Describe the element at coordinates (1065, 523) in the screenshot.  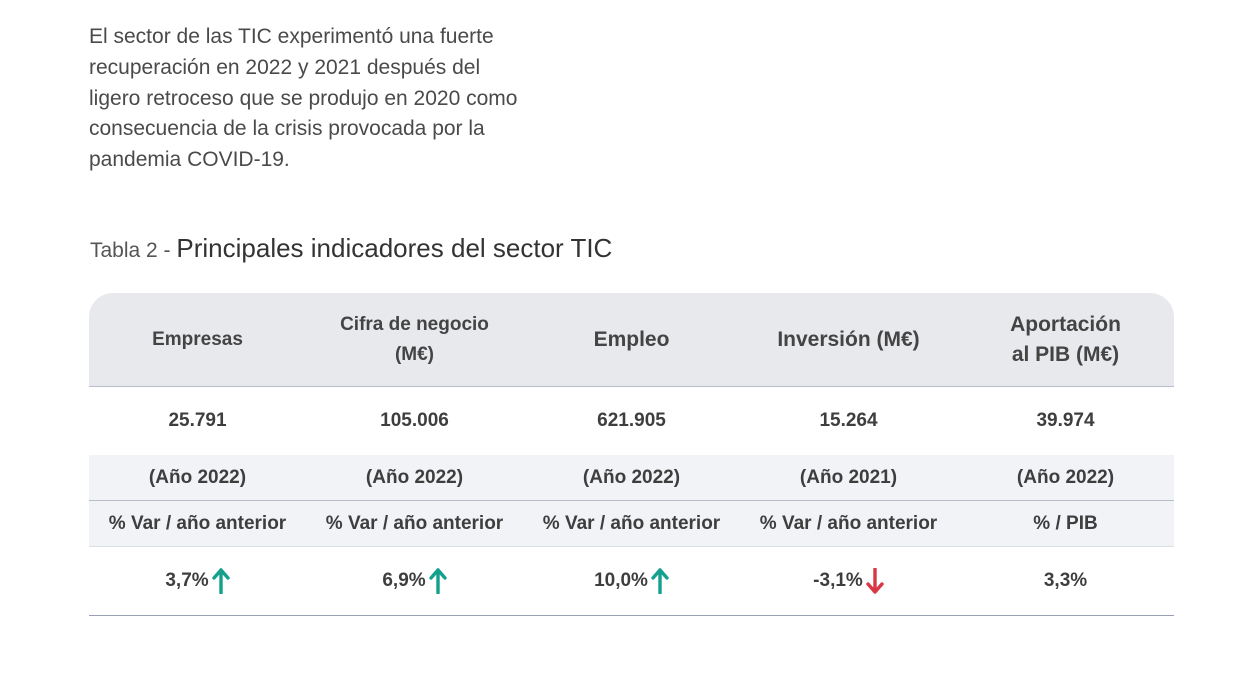
I see `var-label-cell: % / PIB` at that location.